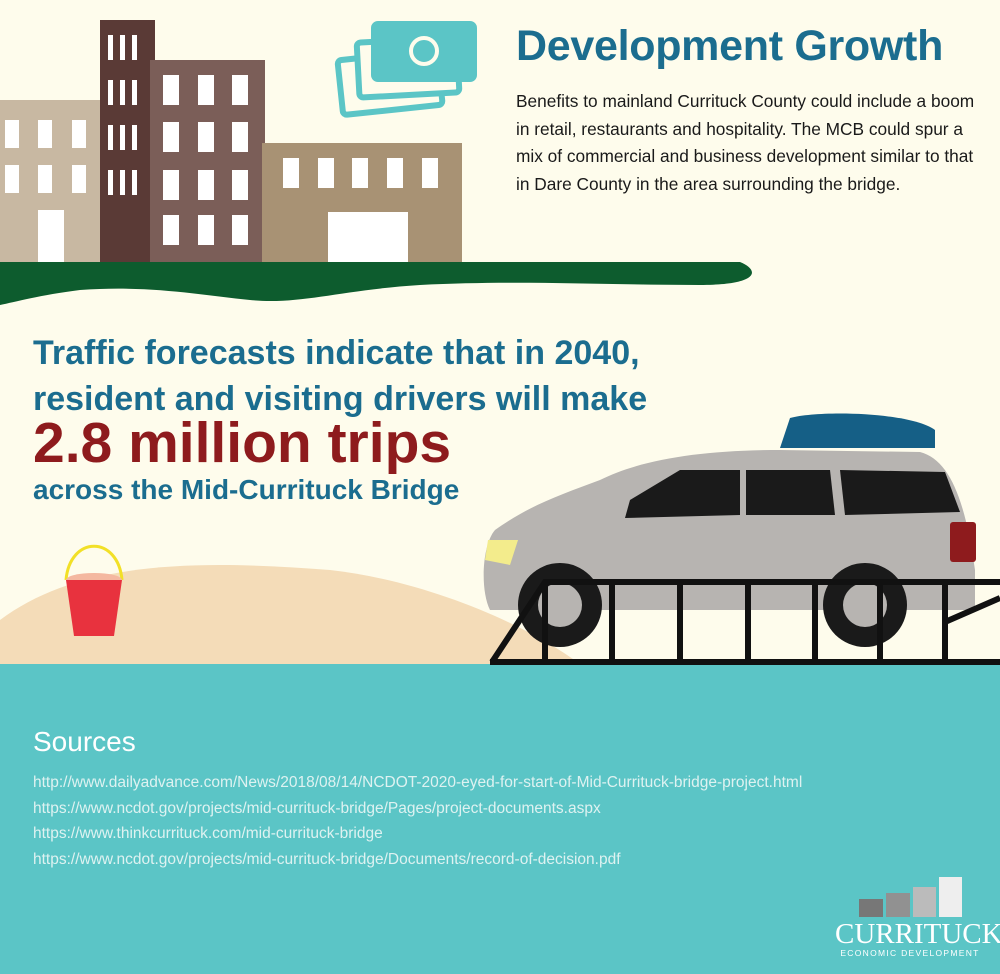 This screenshot has height=974, width=1000. Describe the element at coordinates (376, 283) in the screenshot. I see `grass` at that location.